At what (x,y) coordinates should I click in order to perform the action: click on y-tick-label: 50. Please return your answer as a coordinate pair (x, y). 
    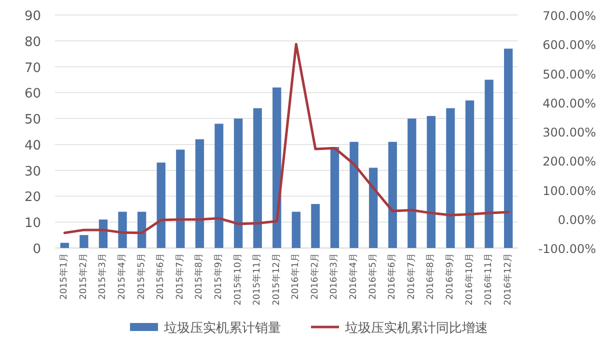
    Looking at the image, I should click on (32, 120).